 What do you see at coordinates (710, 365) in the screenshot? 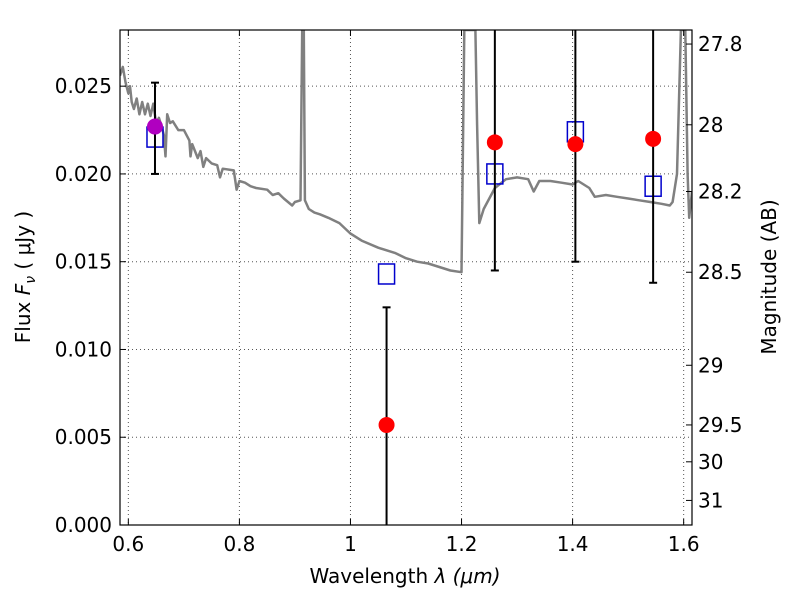
I see `y2-tick-label: 29` at bounding box center [710, 365].